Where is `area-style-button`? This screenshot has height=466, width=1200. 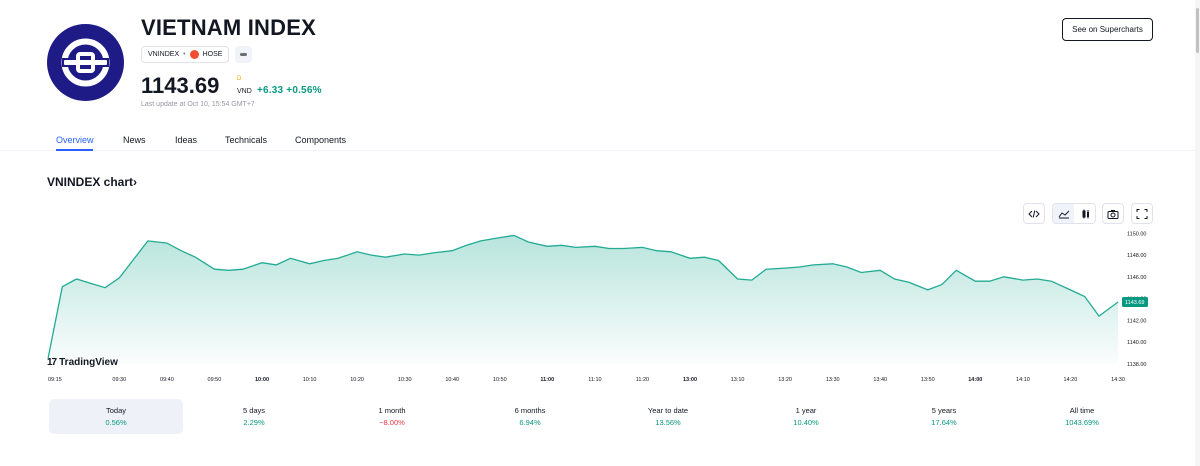 area-style-button is located at coordinates (1063, 213).